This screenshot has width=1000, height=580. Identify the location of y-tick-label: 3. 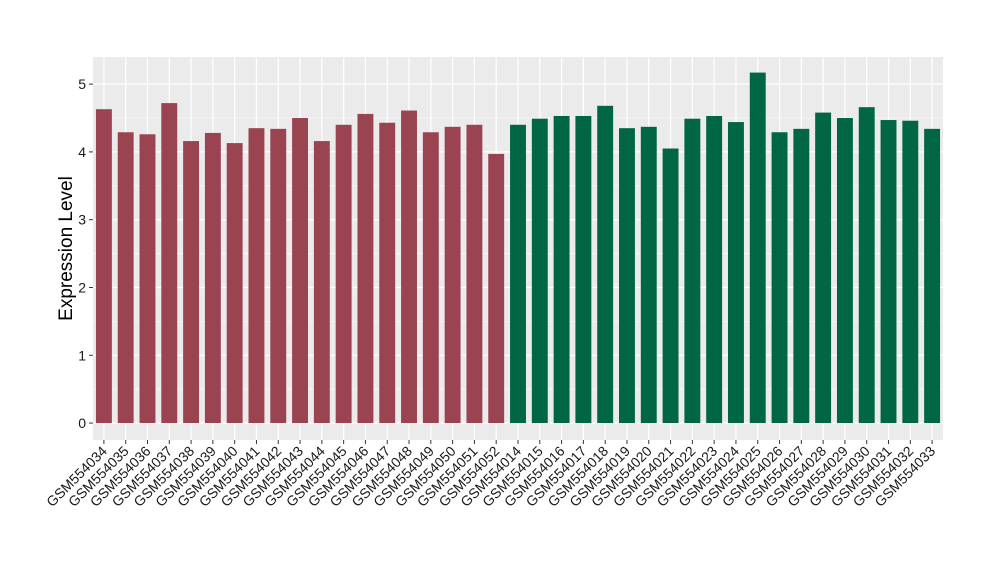
(82, 220).